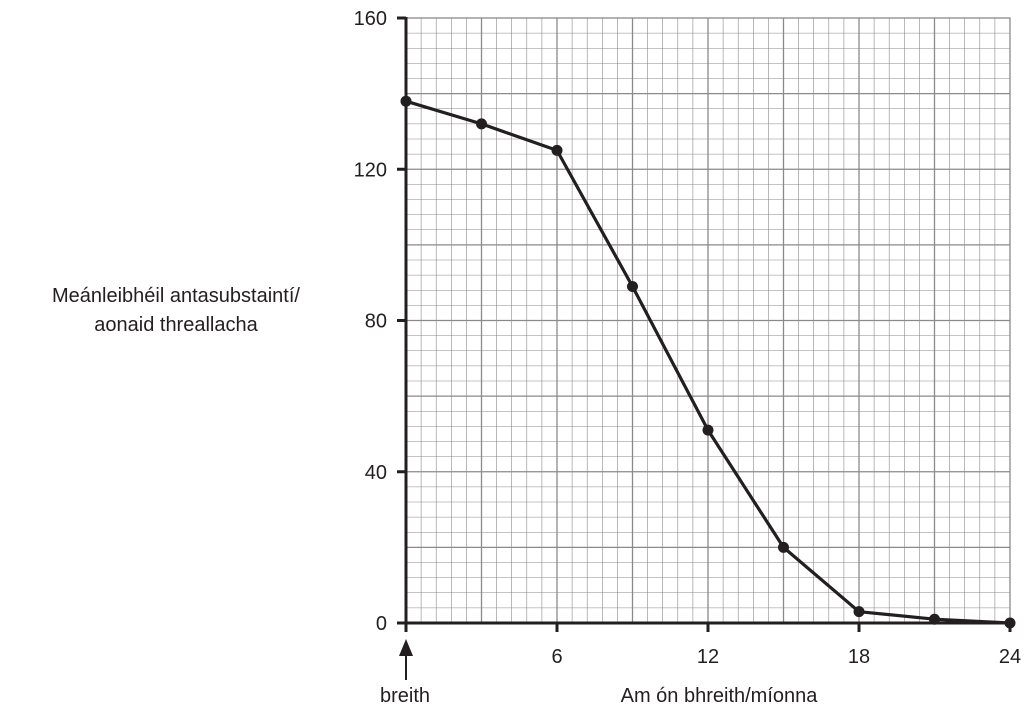  What do you see at coordinates (720, 696) in the screenshot?
I see `x-axis-label: Am ón bhreith/míonna` at bounding box center [720, 696].